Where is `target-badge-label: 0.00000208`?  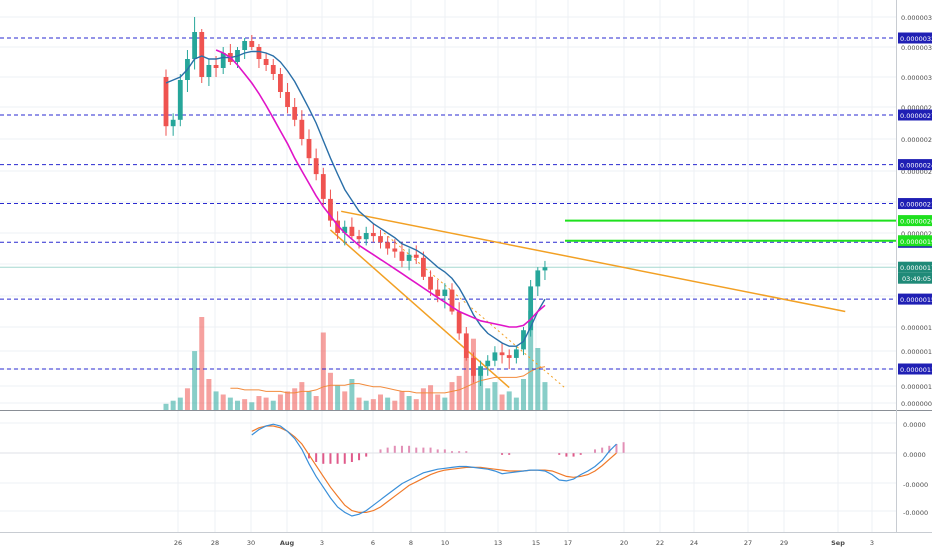 target-badge-label: 0.00000208 is located at coordinates (916, 222).